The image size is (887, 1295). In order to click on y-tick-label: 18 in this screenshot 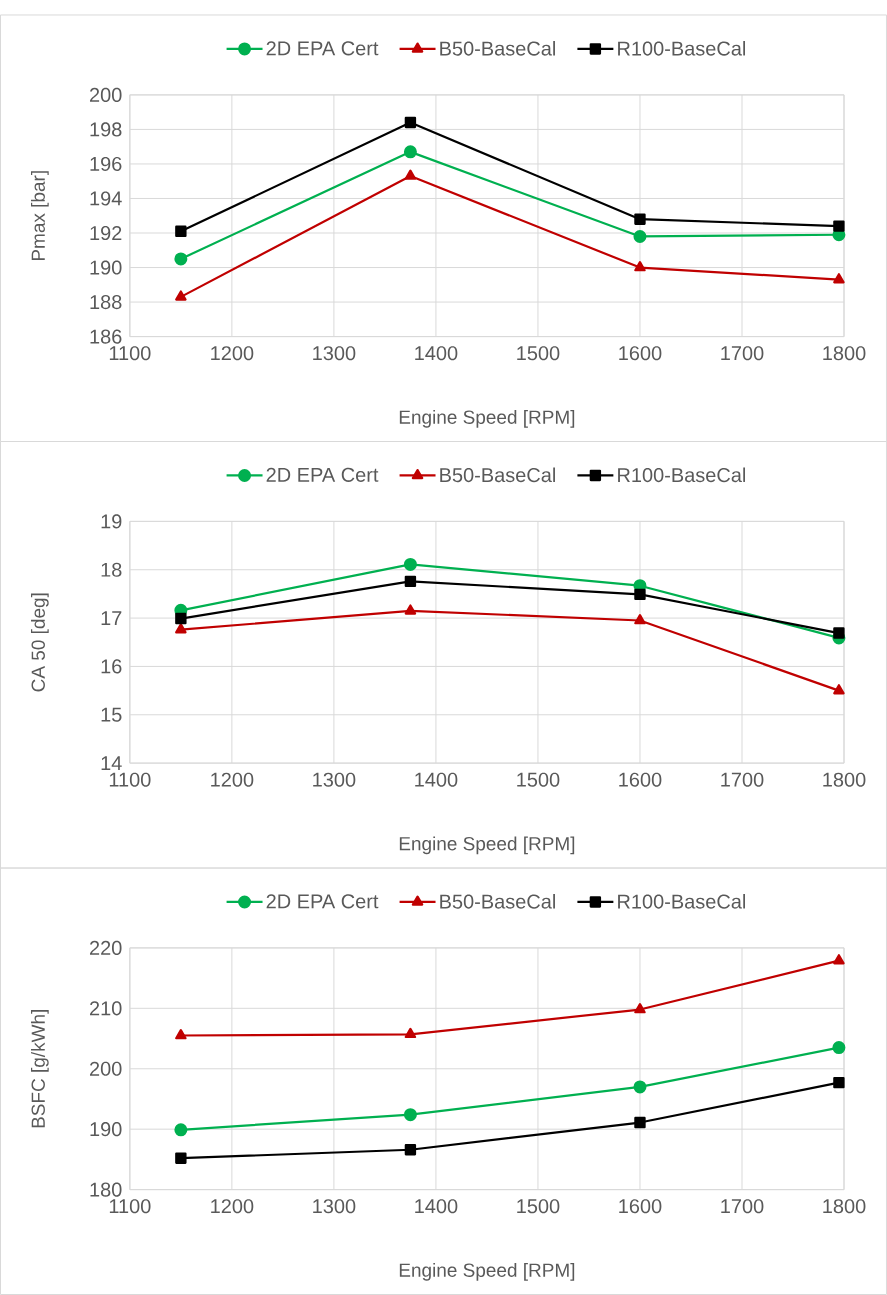, I will do `click(111, 569)`.